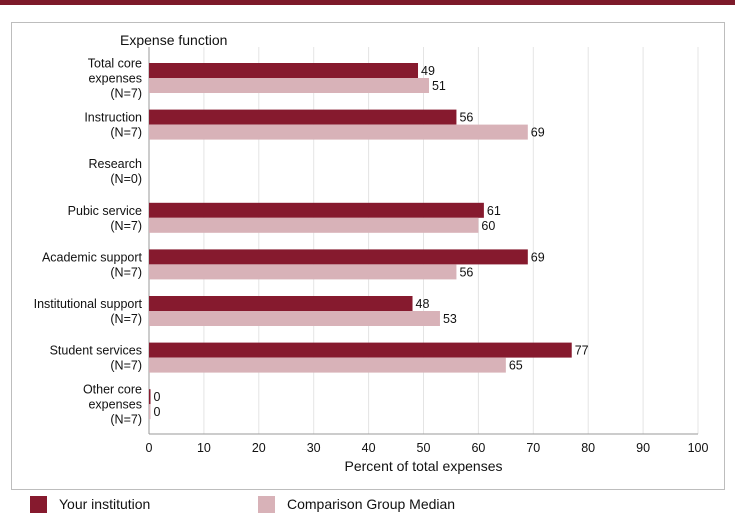  Describe the element at coordinates (96, 351) in the screenshot. I see `category-label: Student services` at that location.